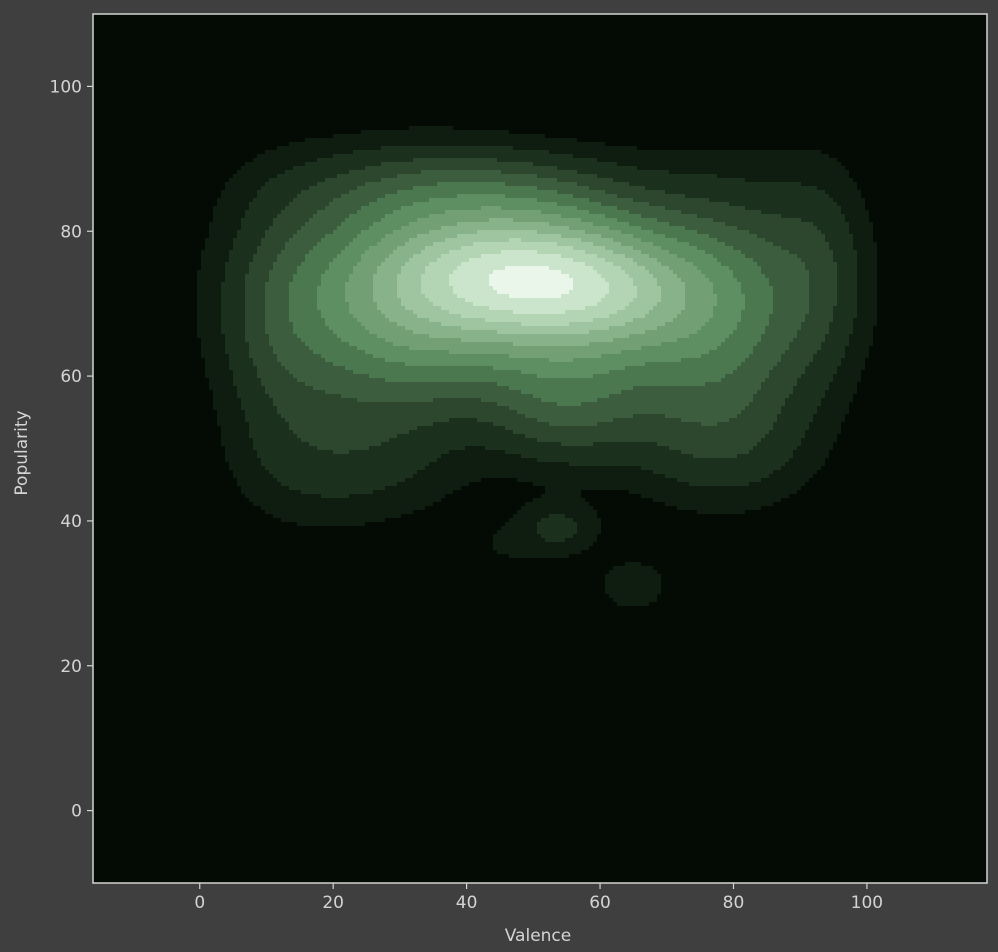 This screenshot has width=998, height=952. I want to click on x-axis-ticks: 0 20 40 60 80 100, so click(538, 898).